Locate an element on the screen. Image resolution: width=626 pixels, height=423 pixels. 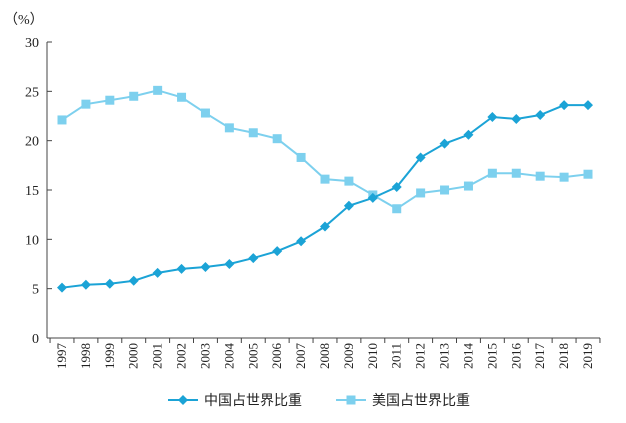
x-tick-label: 2014 is located at coordinates (467, 356).